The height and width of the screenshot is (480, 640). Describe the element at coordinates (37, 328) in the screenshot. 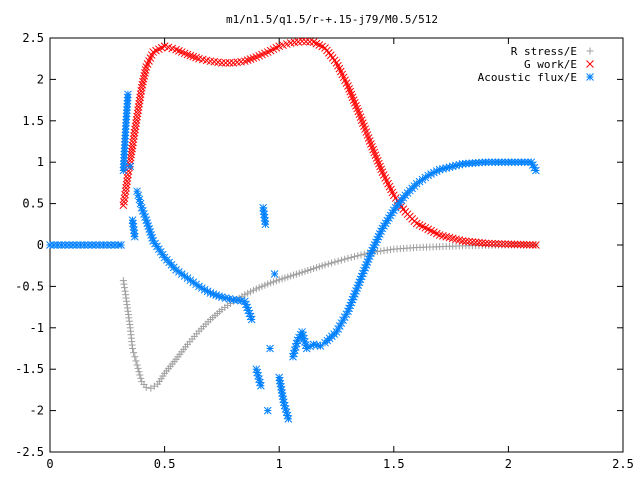

I see `y-tick-label: -1` at that location.